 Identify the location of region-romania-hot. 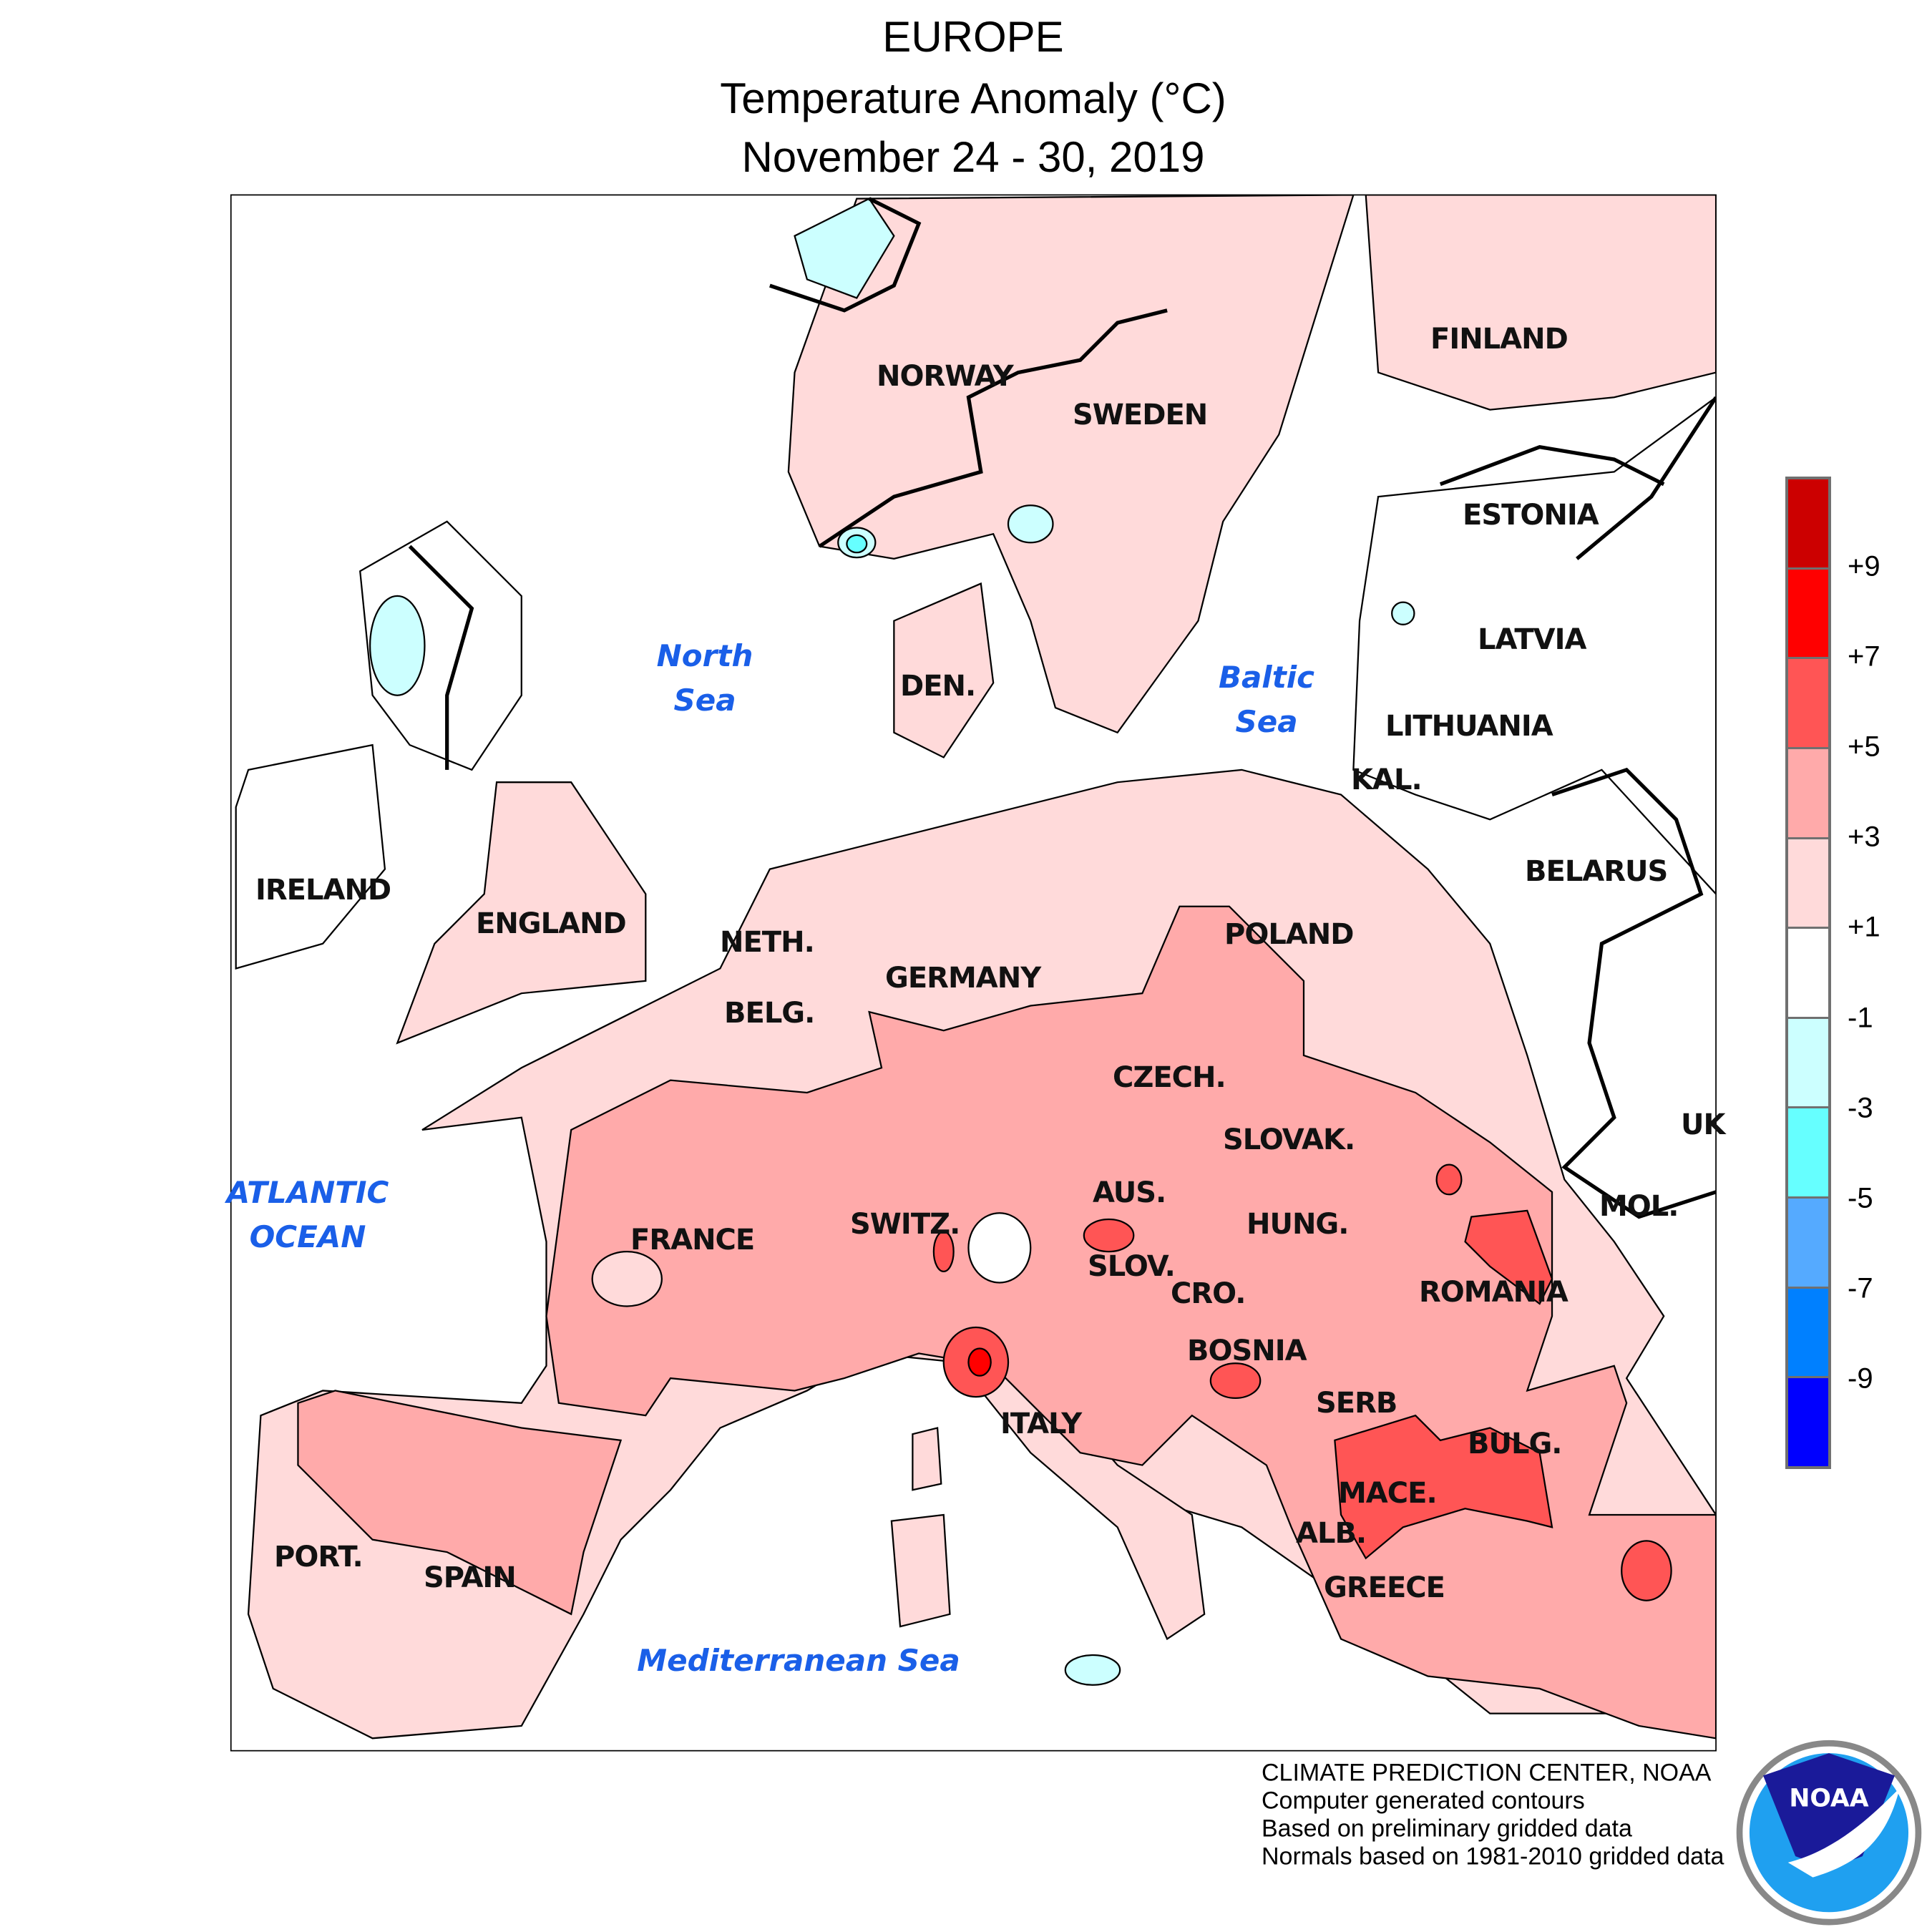
(1508, 1257).